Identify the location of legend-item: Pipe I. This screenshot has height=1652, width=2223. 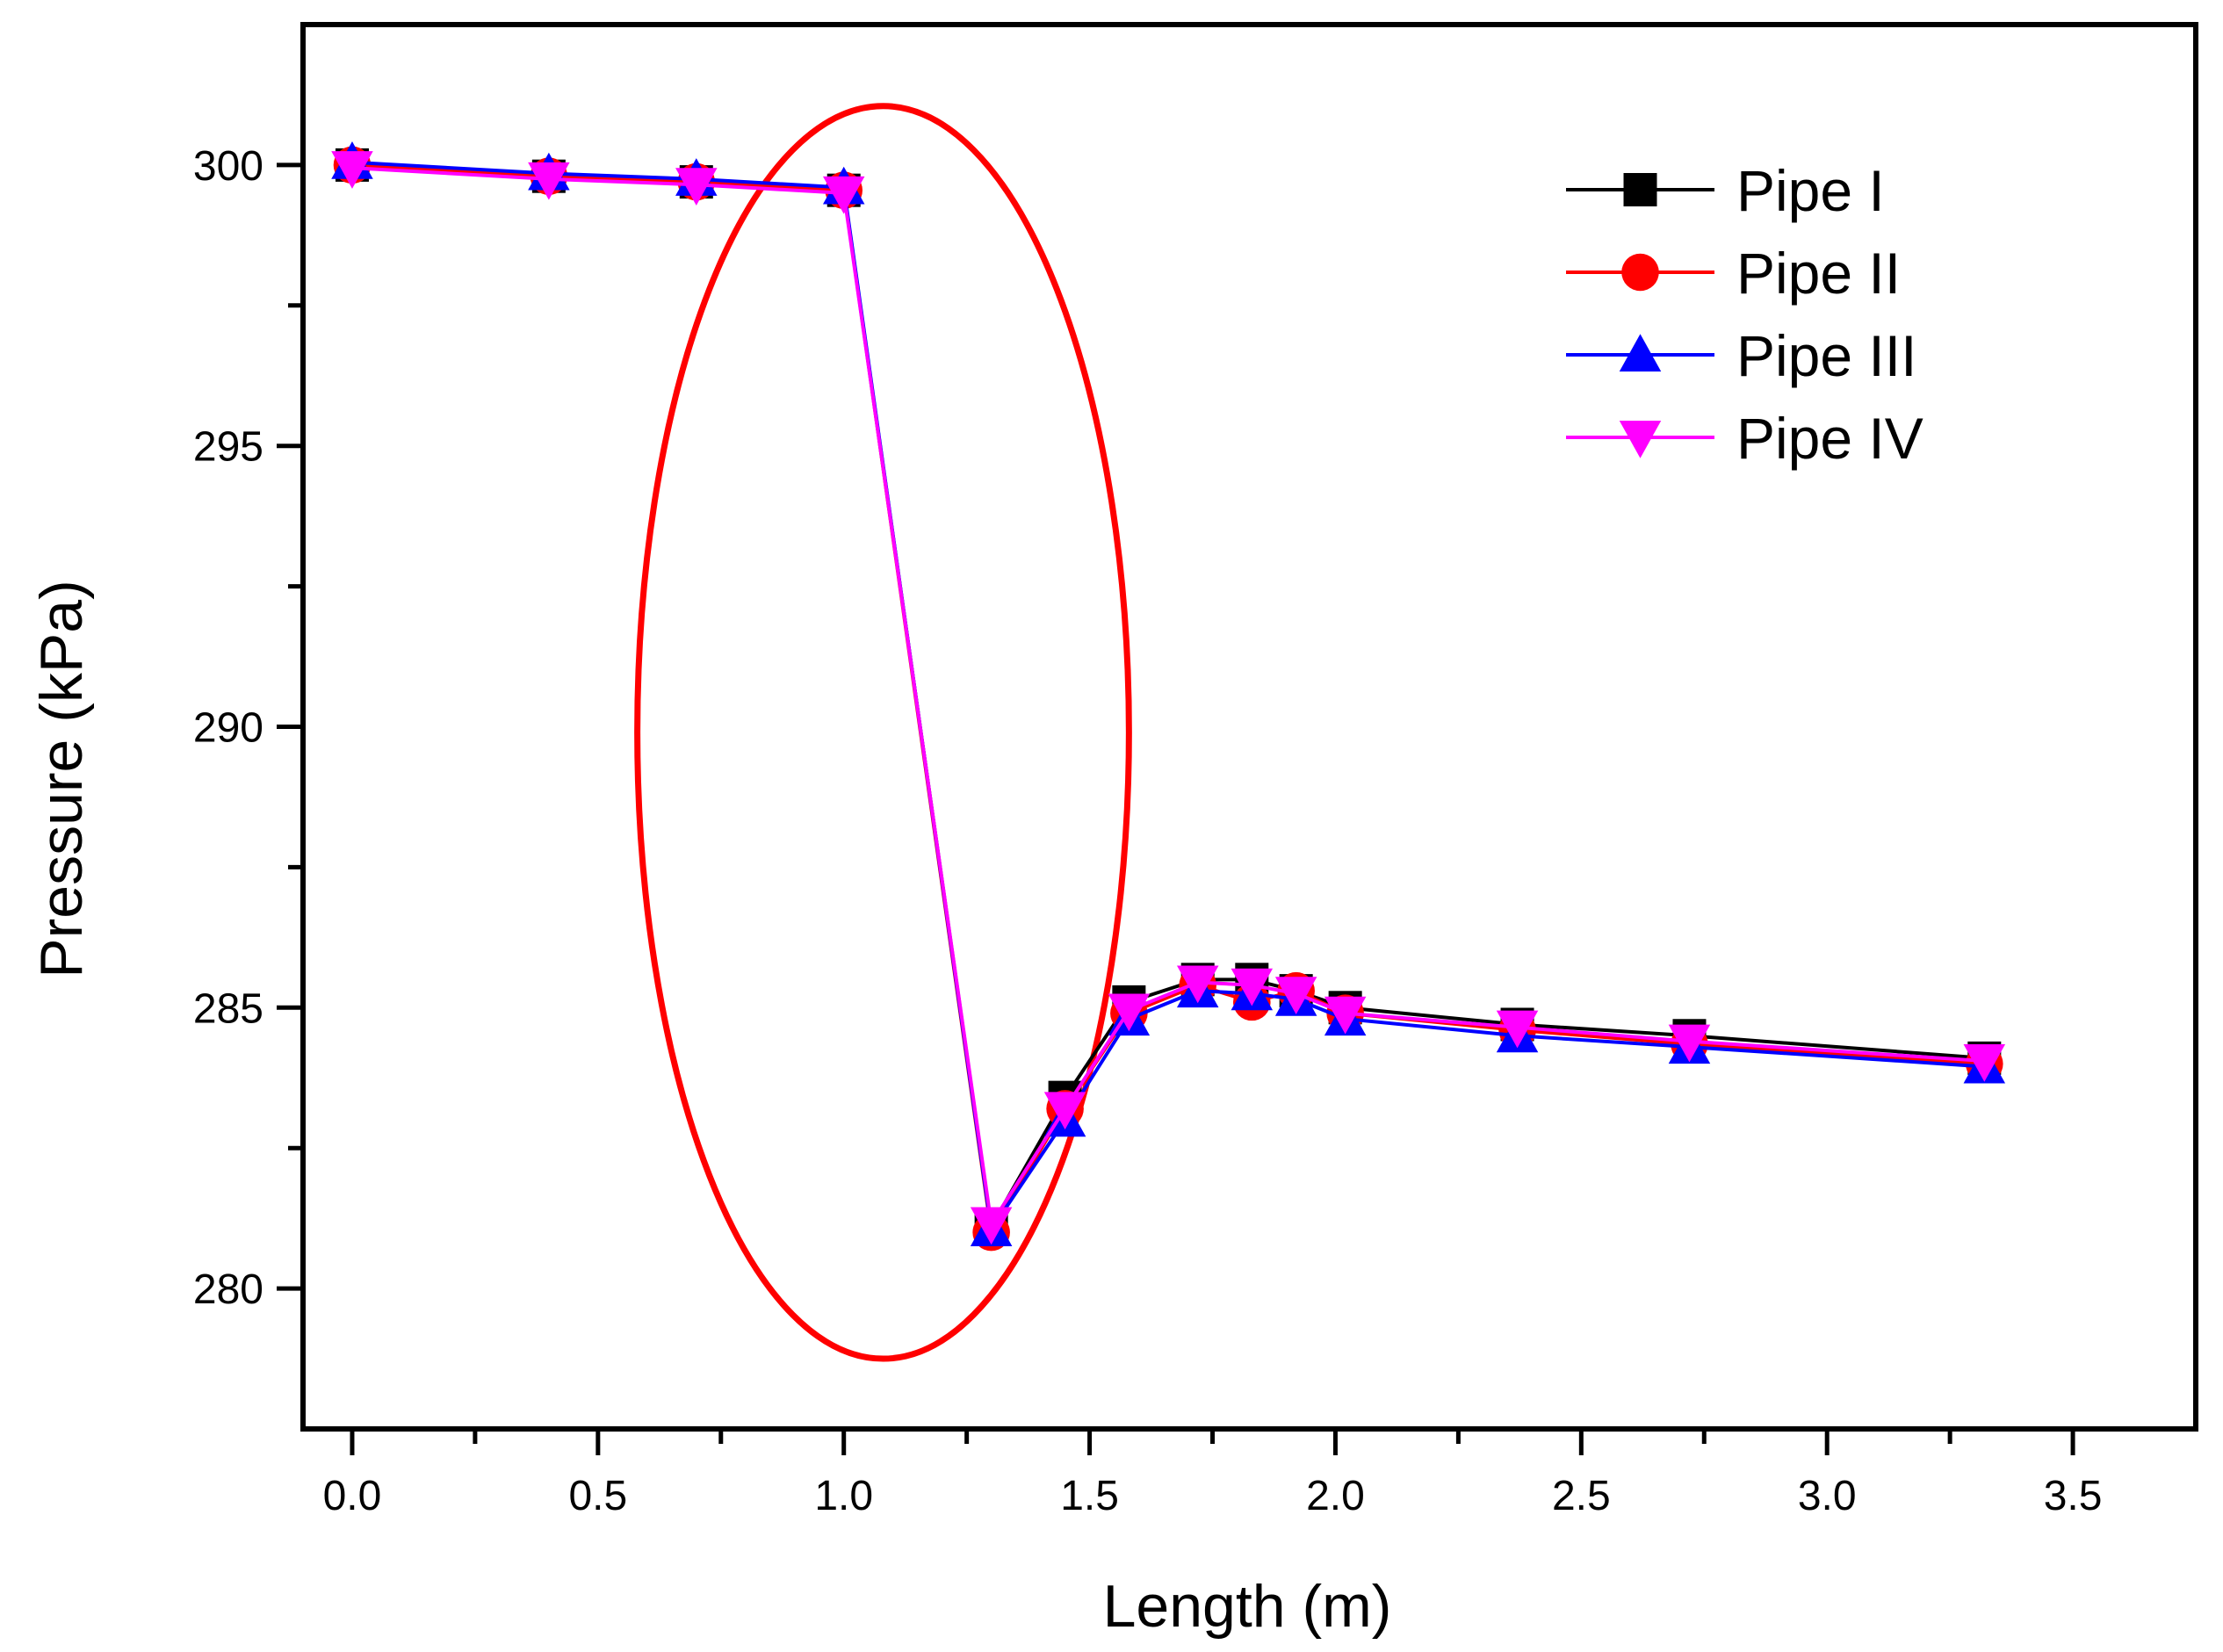
(1725, 190).